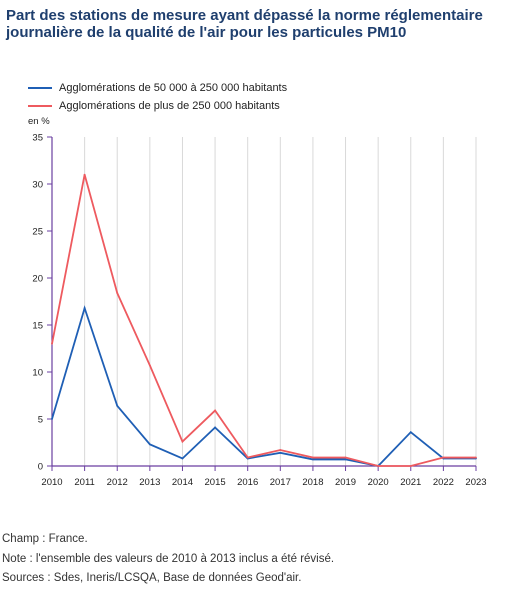 Image resolution: width=521 pixels, height=589 pixels. Describe the element at coordinates (280, 482) in the screenshot. I see `x-tick-label: 2017` at that location.